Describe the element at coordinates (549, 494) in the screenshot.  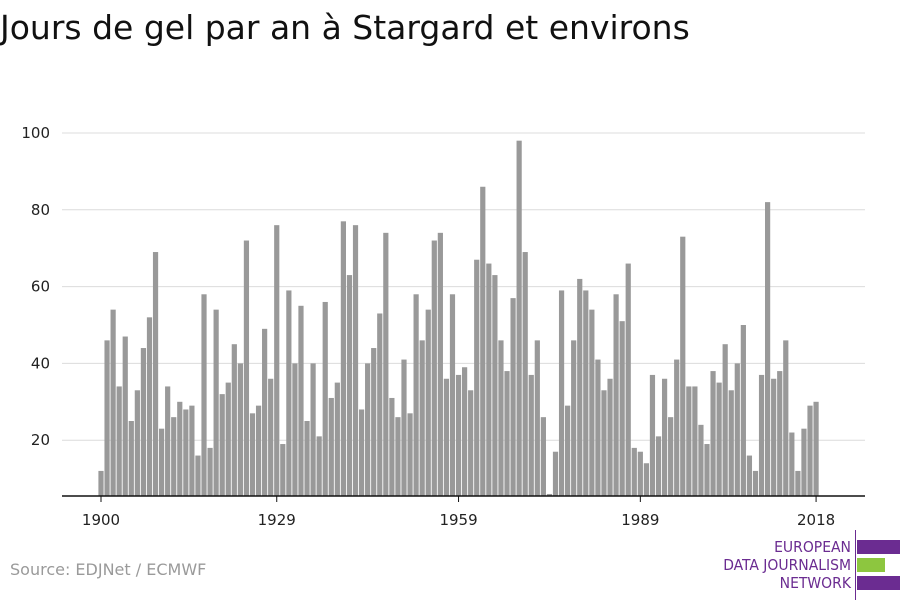
I see `bar-1974` at that location.